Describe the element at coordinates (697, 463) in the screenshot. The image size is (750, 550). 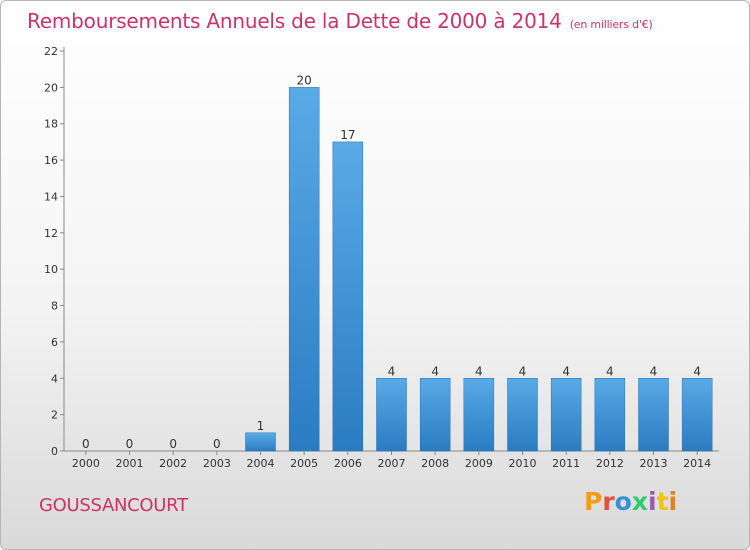
I see `x-tick-label: 2014` at that location.